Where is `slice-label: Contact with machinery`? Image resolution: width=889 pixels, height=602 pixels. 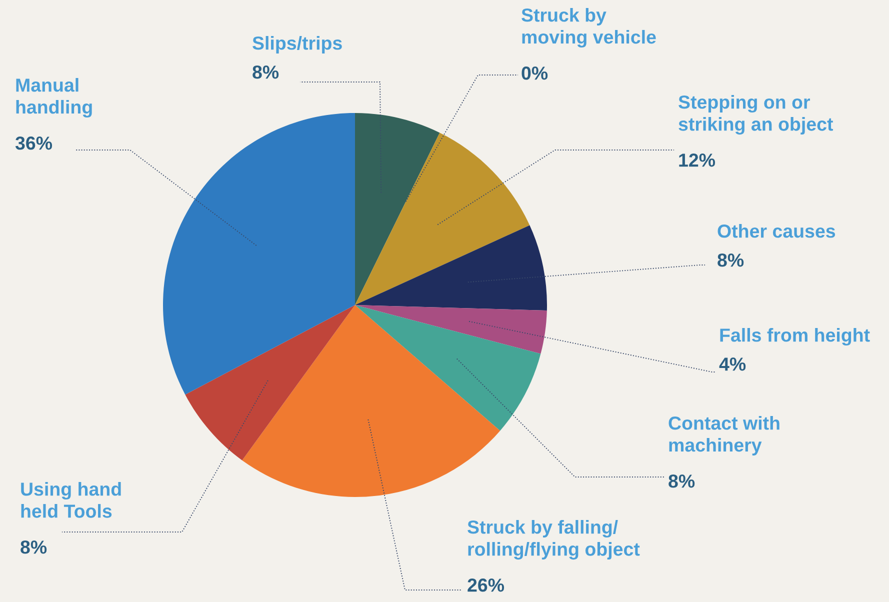
slice-label: Contact with machinery is located at coordinates (724, 436).